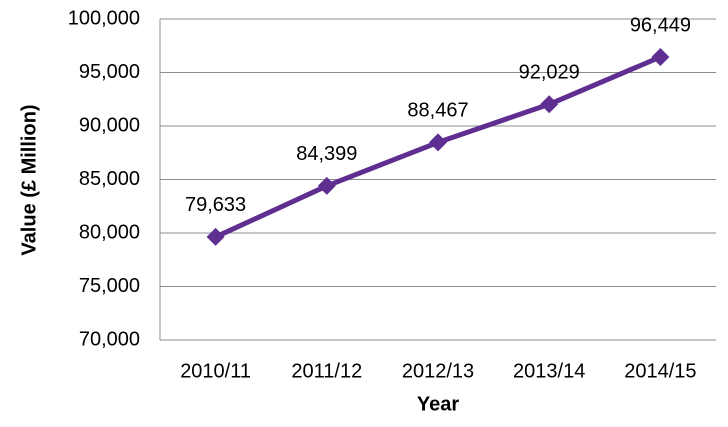  I want to click on y-tick-label: 90,000, so click(109, 125).